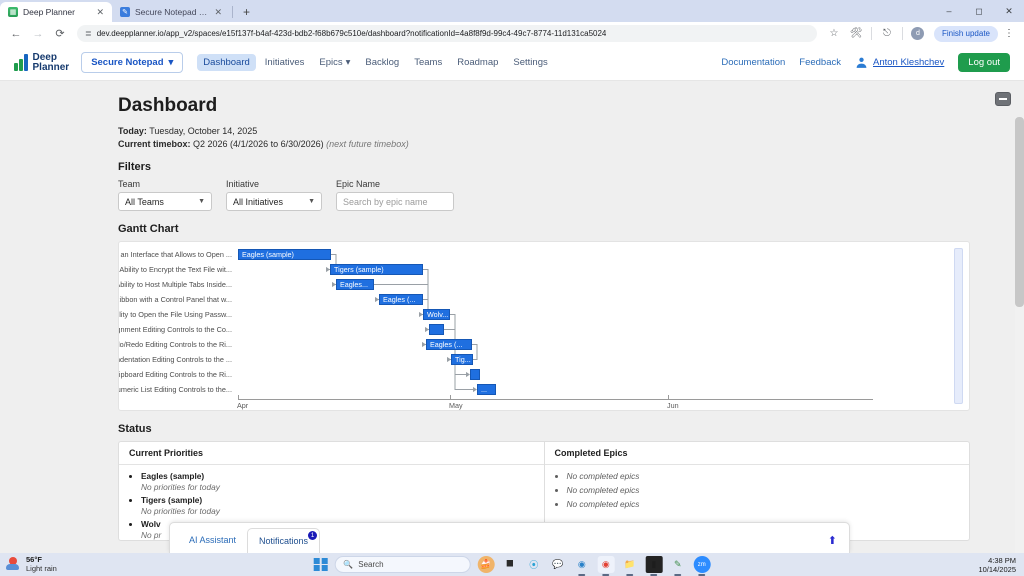 This screenshot has width=1024, height=576. I want to click on browser-tab-secure-notepad: ✎ Secure Notepad - All work - Jir ✕, so click(171, 12).